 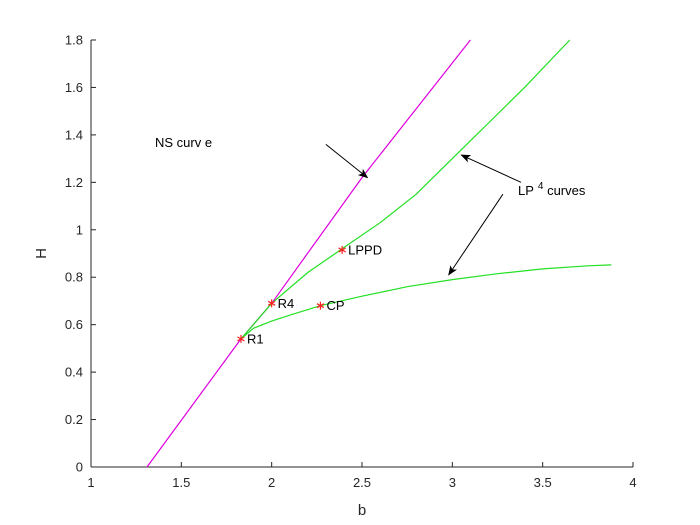 I want to click on point-label: R1, so click(x=255, y=338).